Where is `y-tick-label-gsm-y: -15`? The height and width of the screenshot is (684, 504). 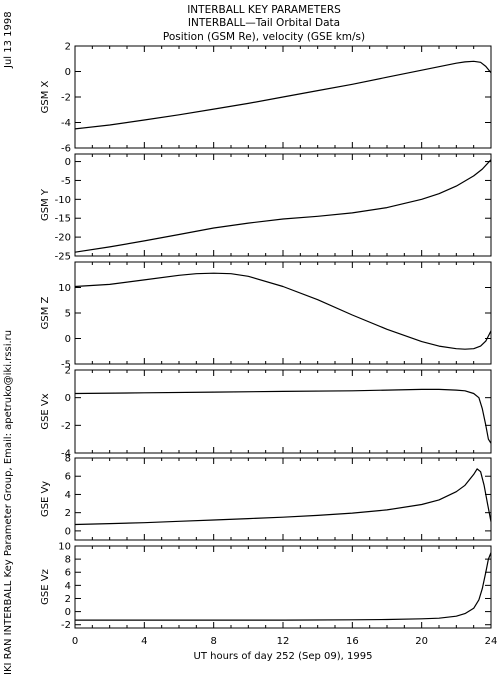 y-tick-label-gsm-y: -15 is located at coordinates (63, 219).